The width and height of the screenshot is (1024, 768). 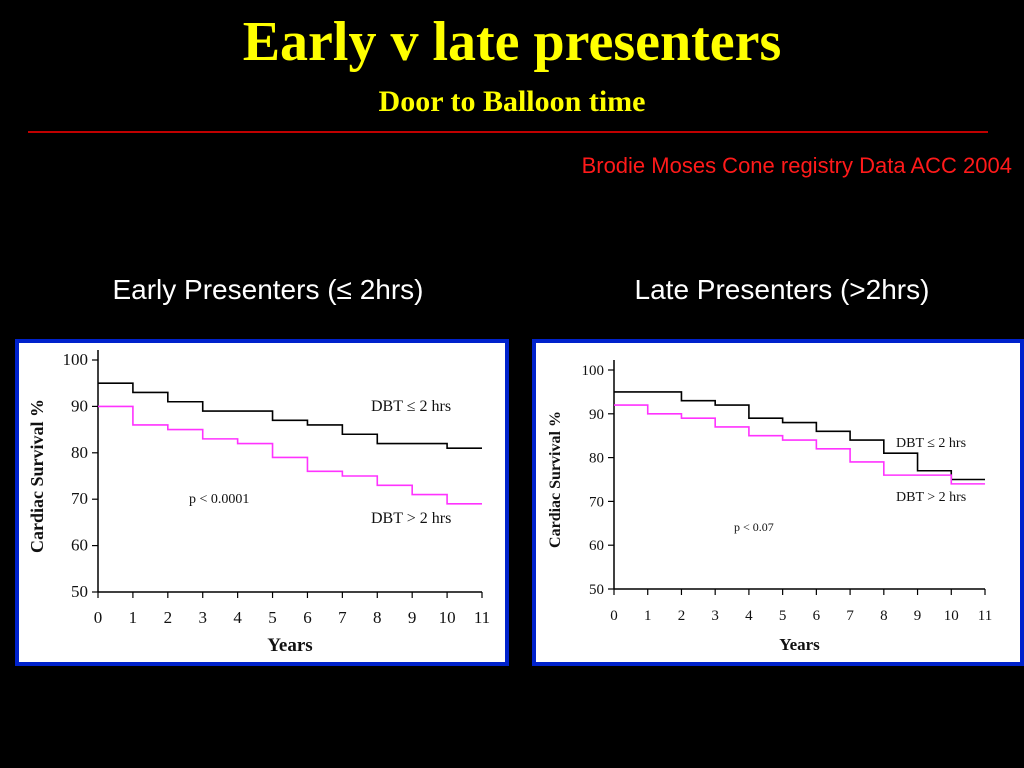 I want to click on slide-subtitle: Door to Balloon time, so click(x=512, y=101).